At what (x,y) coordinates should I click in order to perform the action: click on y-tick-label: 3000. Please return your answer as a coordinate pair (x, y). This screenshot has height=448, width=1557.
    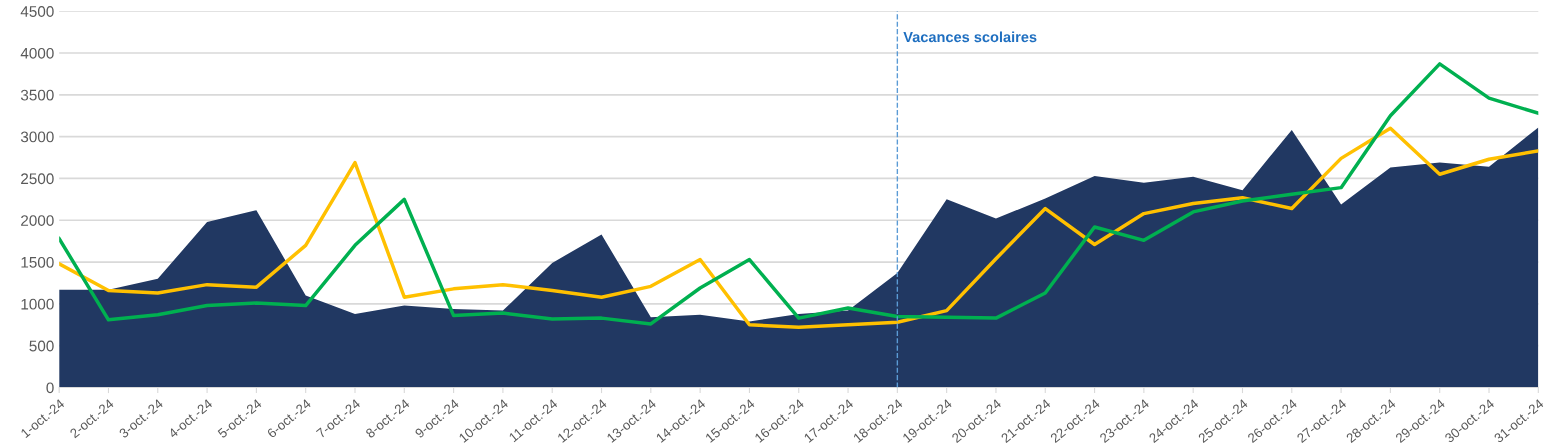
    Looking at the image, I should click on (37, 137).